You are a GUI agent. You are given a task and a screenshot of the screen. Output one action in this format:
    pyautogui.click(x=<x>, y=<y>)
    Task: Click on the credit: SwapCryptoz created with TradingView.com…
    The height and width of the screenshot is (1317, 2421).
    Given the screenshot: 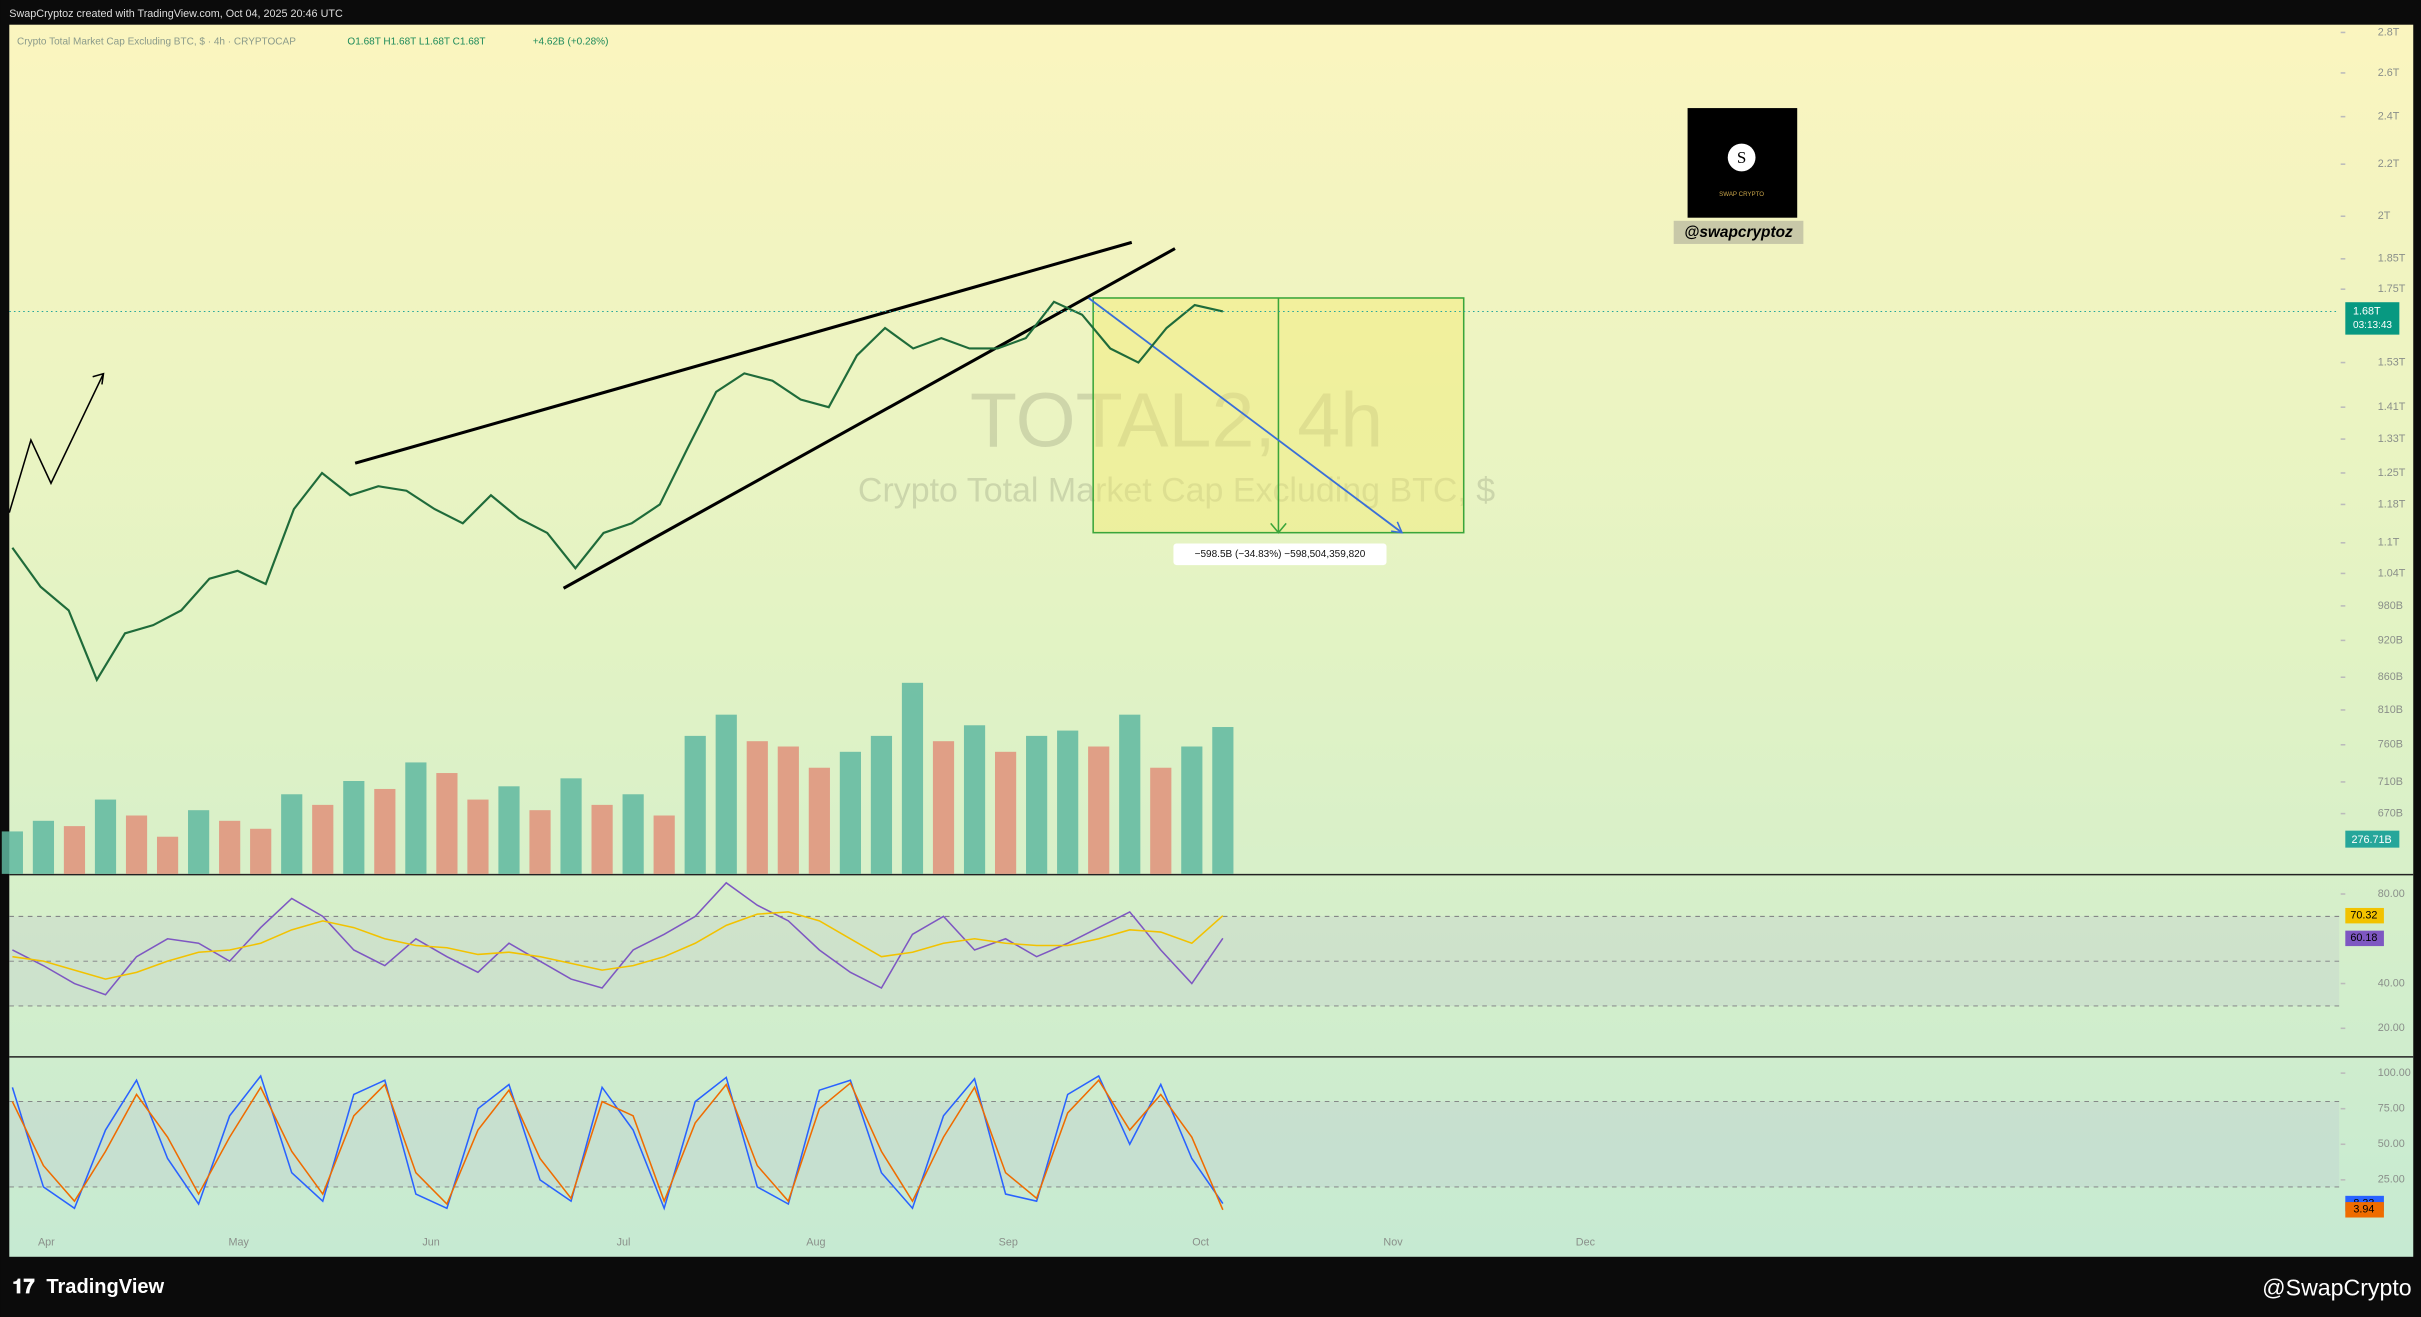 What is the action you would take?
    pyautogui.click(x=176, y=14)
    